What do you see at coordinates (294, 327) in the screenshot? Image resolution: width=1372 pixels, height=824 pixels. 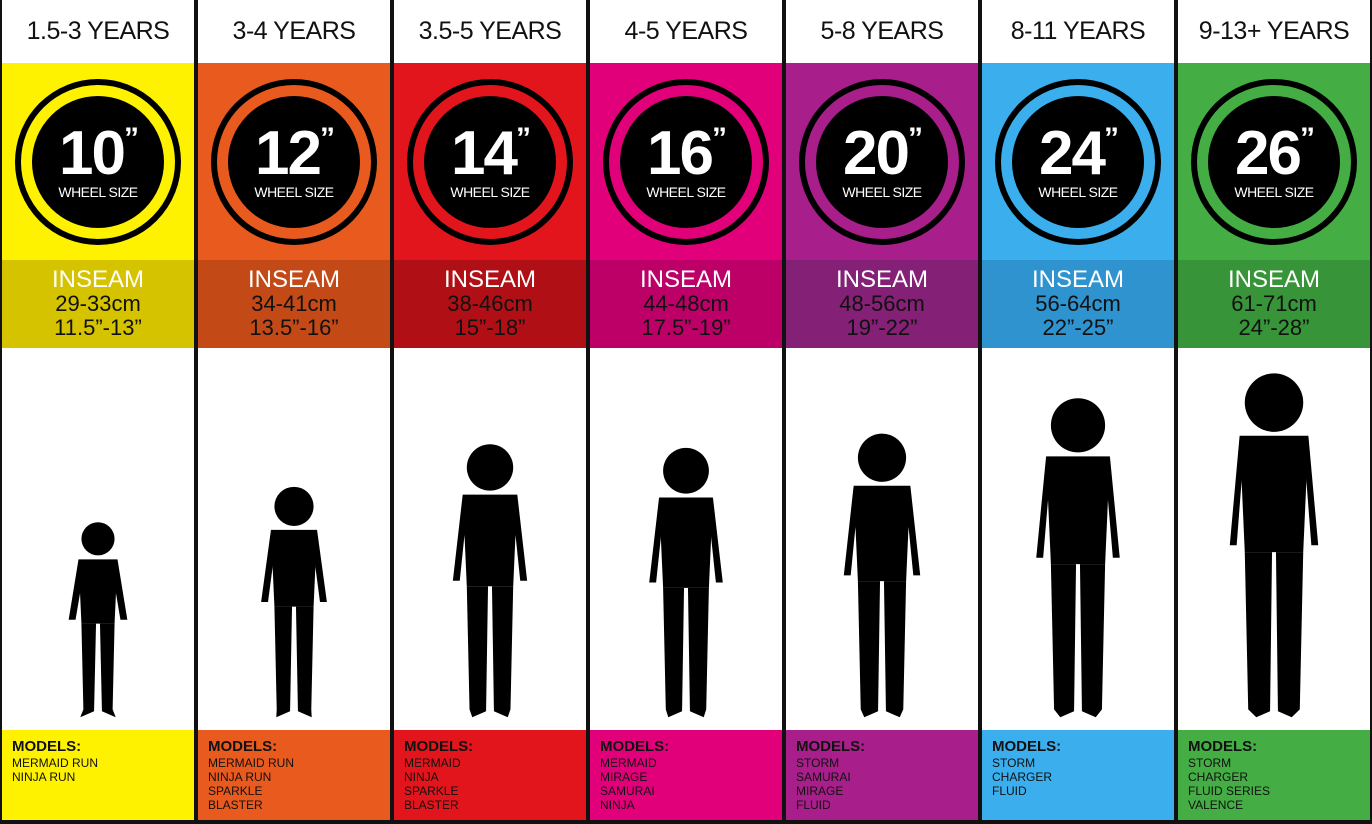 I see `inseam-inches: 13.5”-16”` at bounding box center [294, 327].